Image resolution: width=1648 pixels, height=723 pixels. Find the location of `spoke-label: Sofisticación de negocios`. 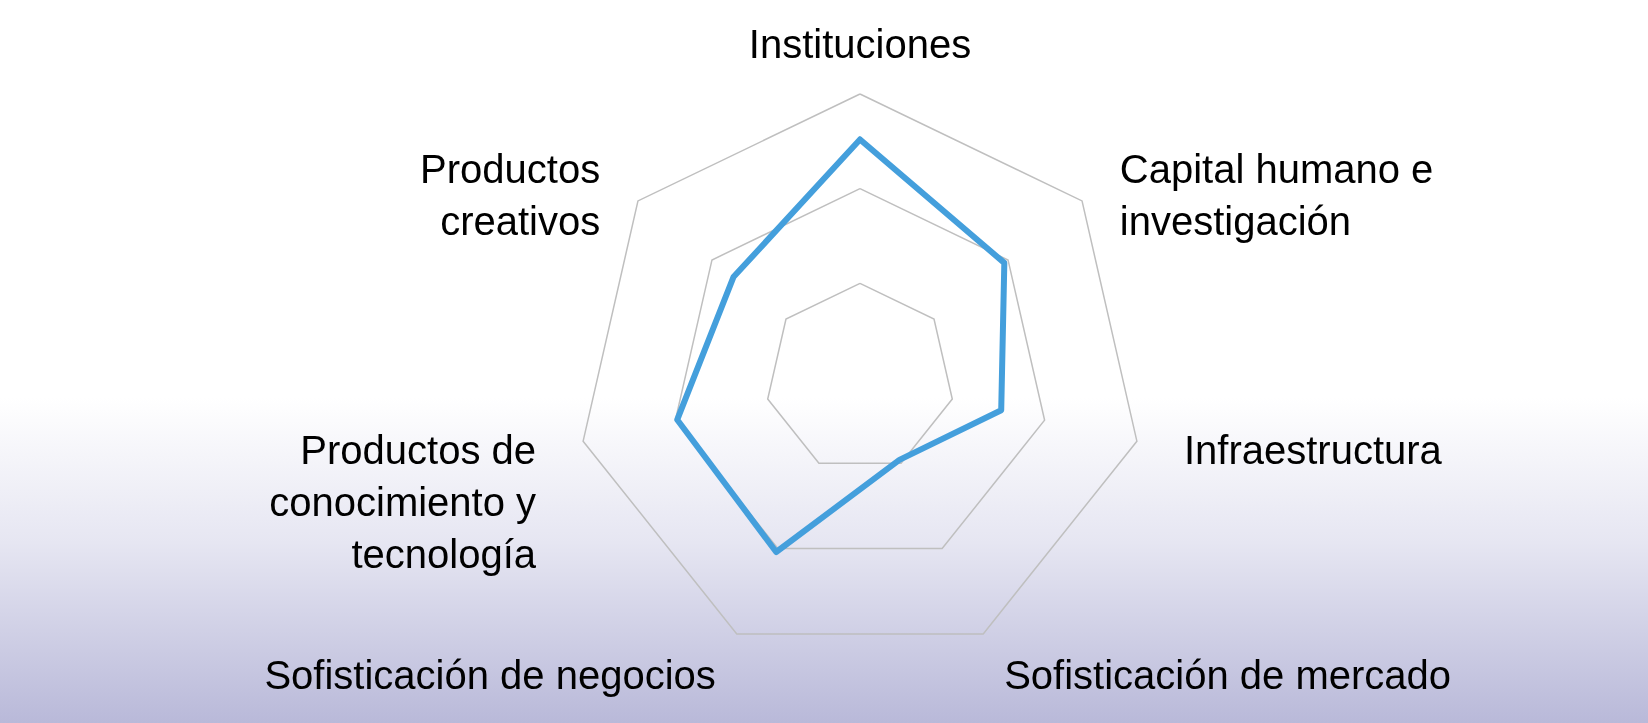

spoke-label: Sofisticación de negocios is located at coordinates (490, 675).